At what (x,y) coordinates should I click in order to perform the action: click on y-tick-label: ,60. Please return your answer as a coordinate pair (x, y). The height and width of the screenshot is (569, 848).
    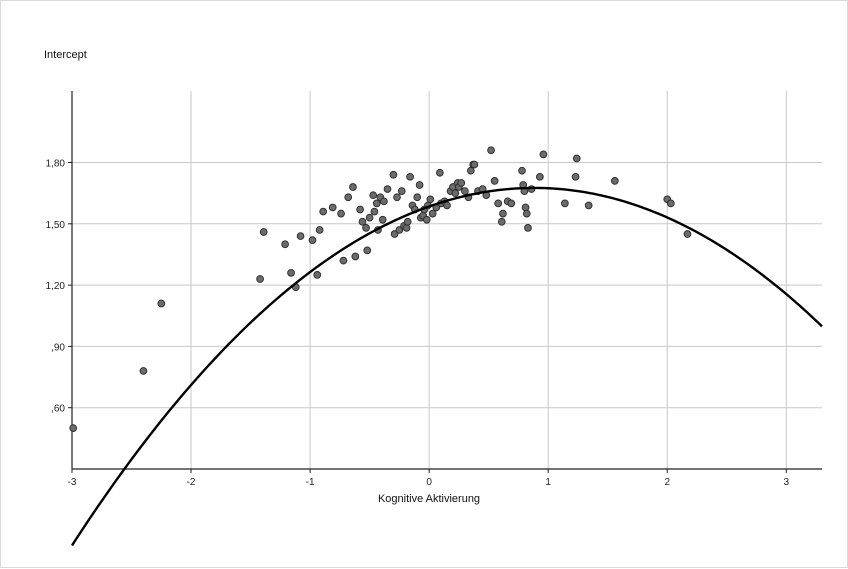
    Looking at the image, I should click on (58, 409).